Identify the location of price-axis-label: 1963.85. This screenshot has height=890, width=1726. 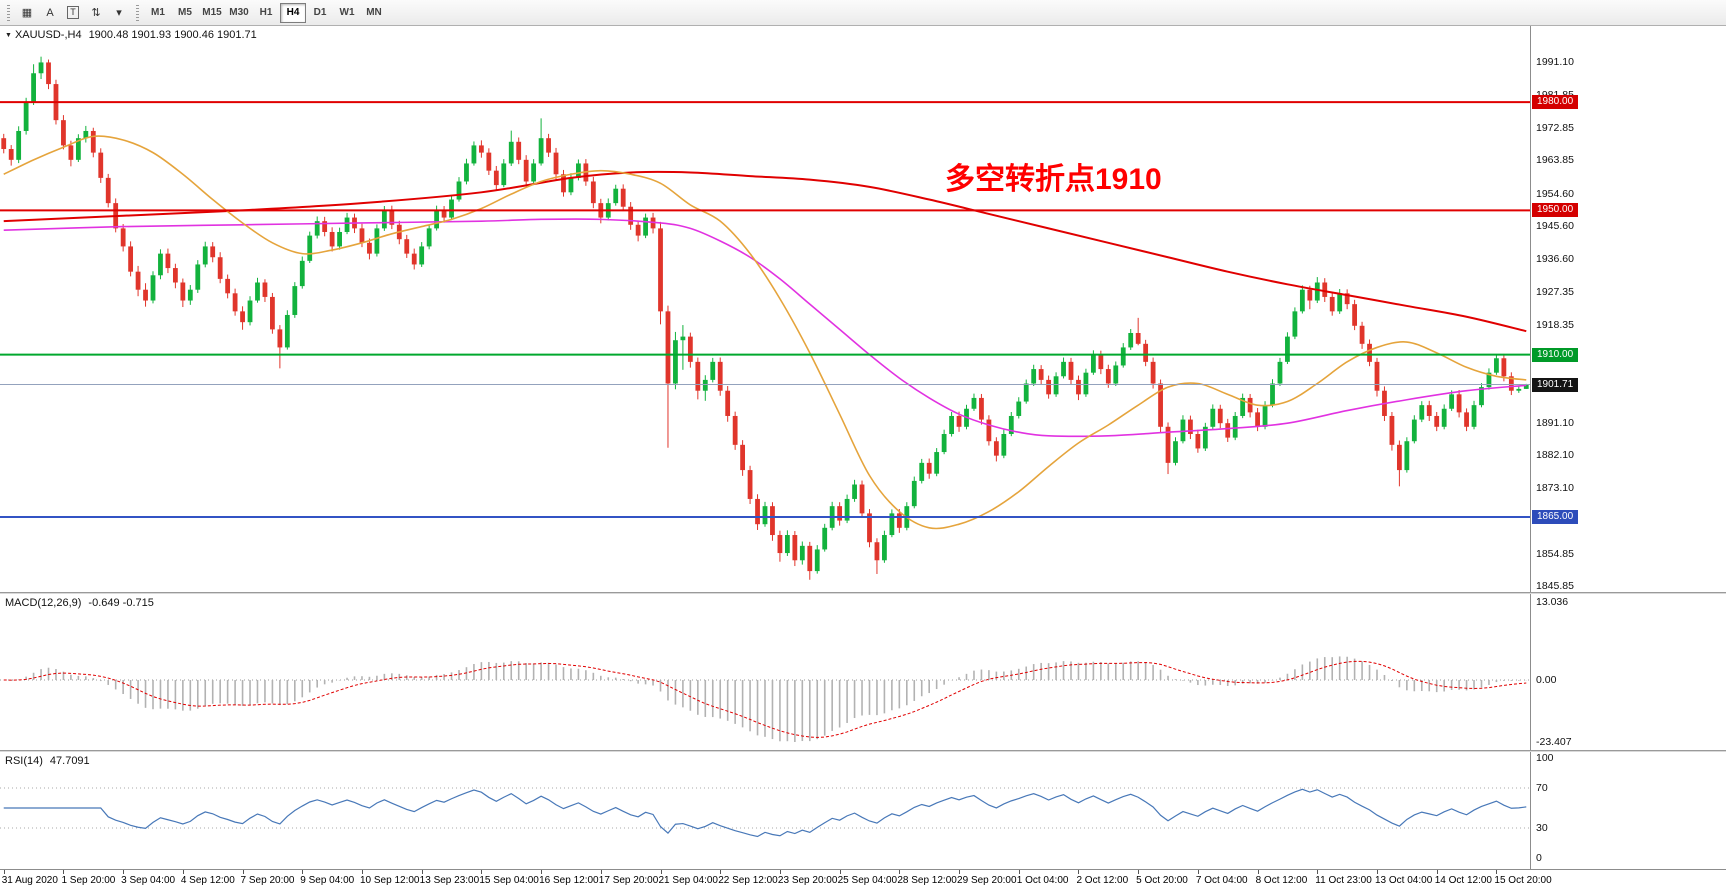
(1555, 160).